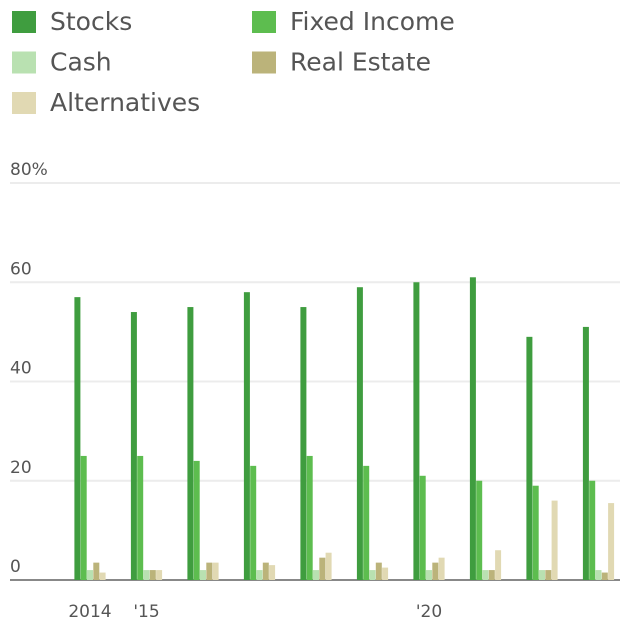 The image size is (620, 628). What do you see at coordinates (29, 170) in the screenshot?
I see `y-tick-label: 80%` at bounding box center [29, 170].